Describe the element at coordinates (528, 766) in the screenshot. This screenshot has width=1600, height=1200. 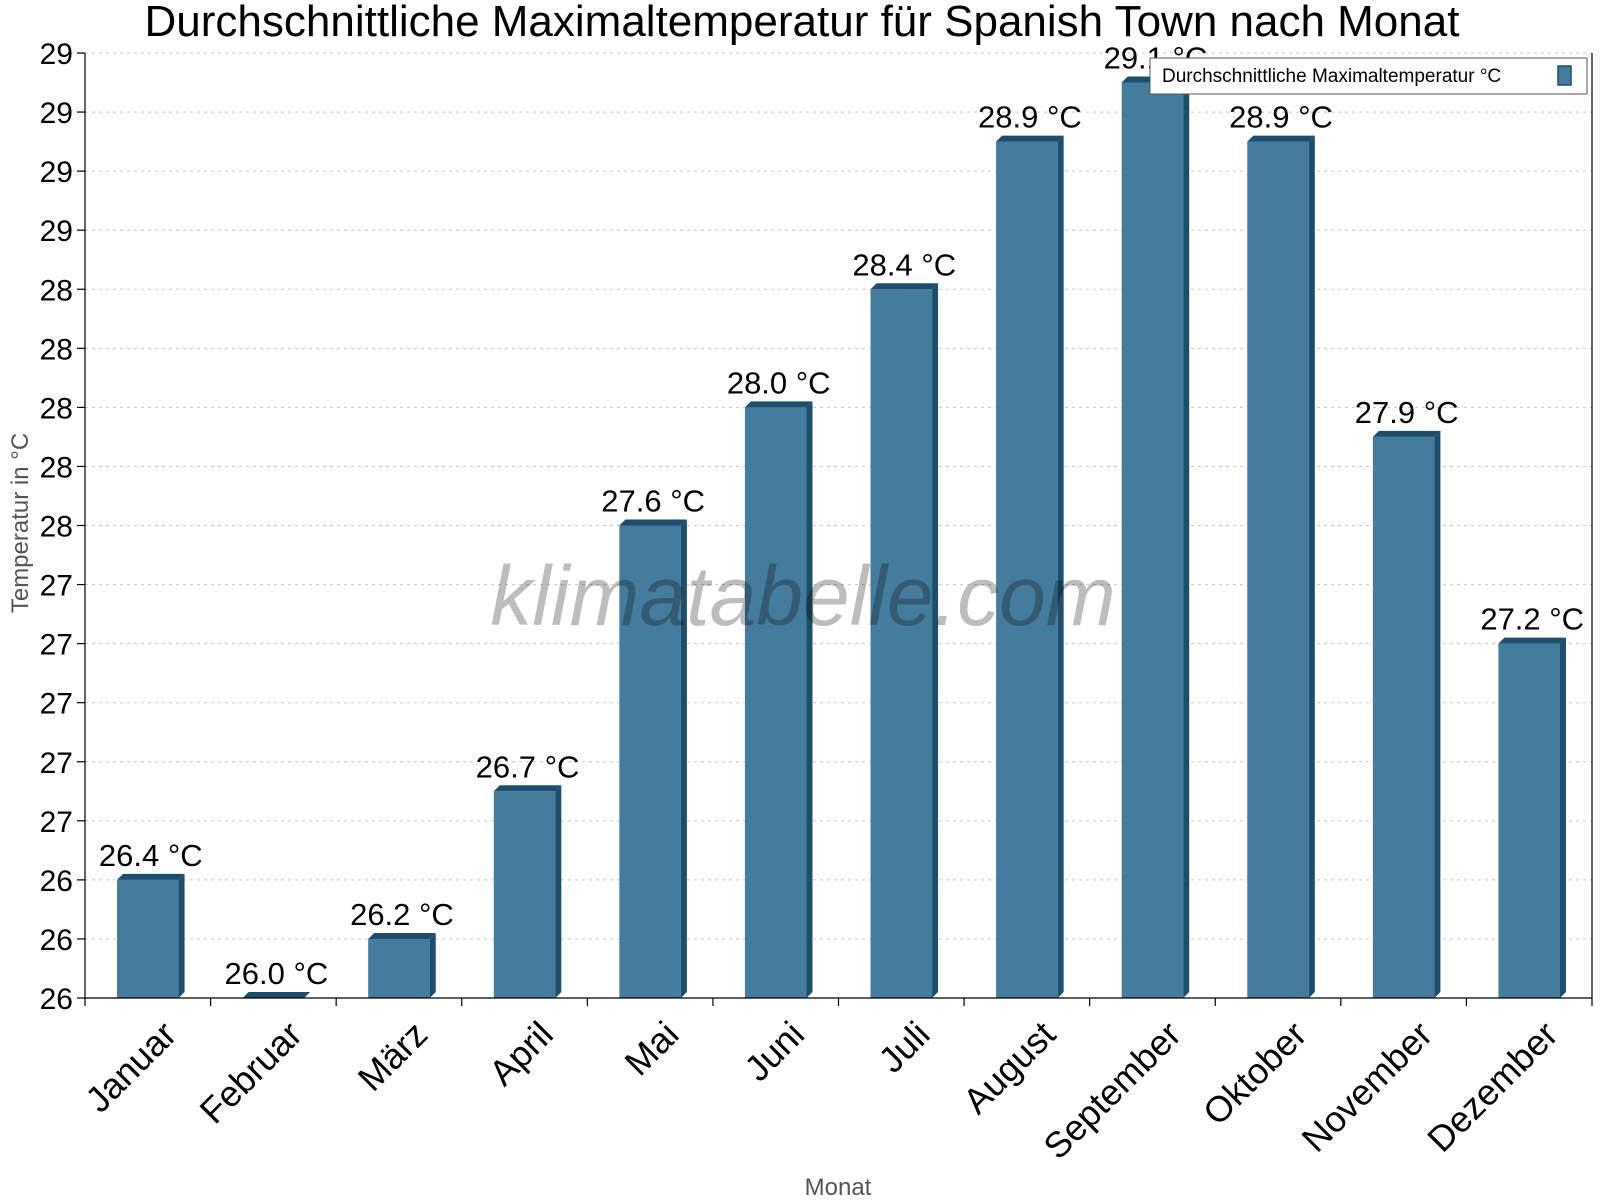
I see `data-label: 26.7 °C` at that location.